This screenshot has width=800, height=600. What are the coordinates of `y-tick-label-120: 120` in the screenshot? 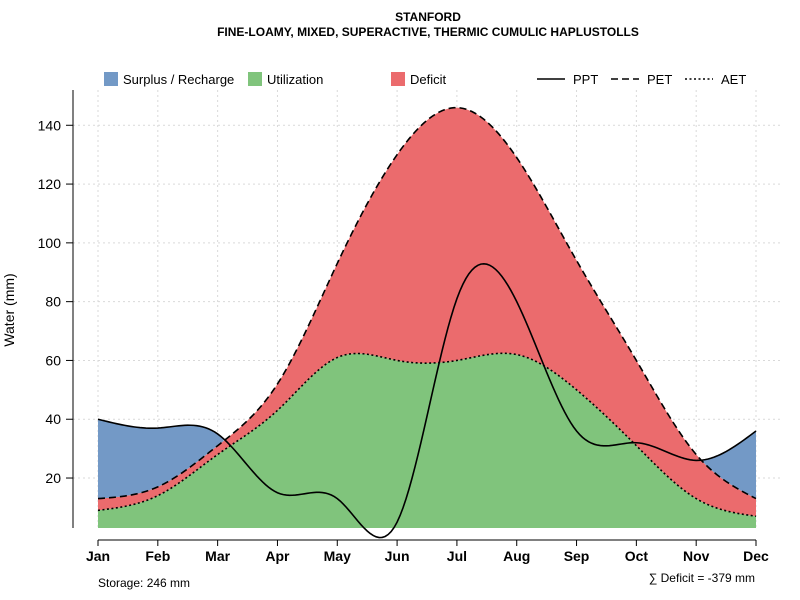 It's located at (50, 184).